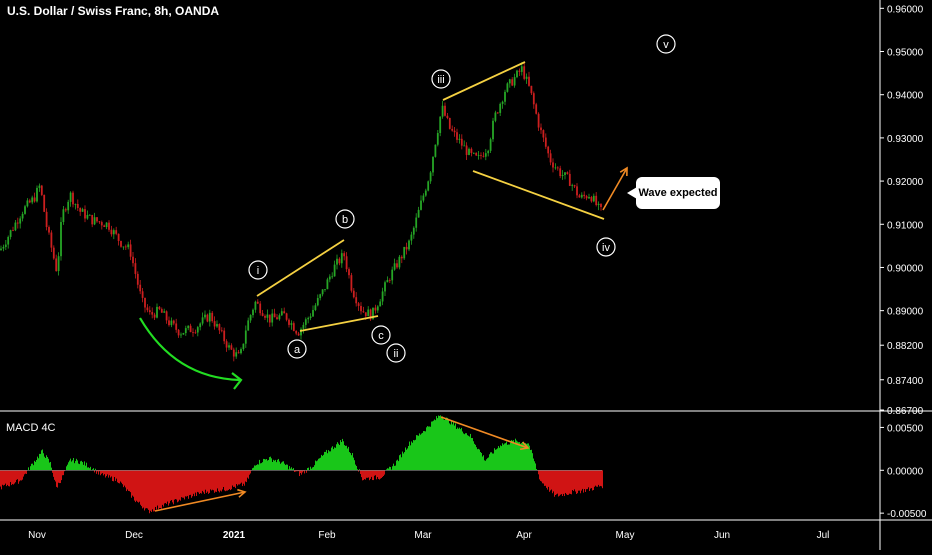 This screenshot has height=555, width=932. Describe the element at coordinates (905, 225) in the screenshot. I see `price-tick-label: 0.91000` at that location.